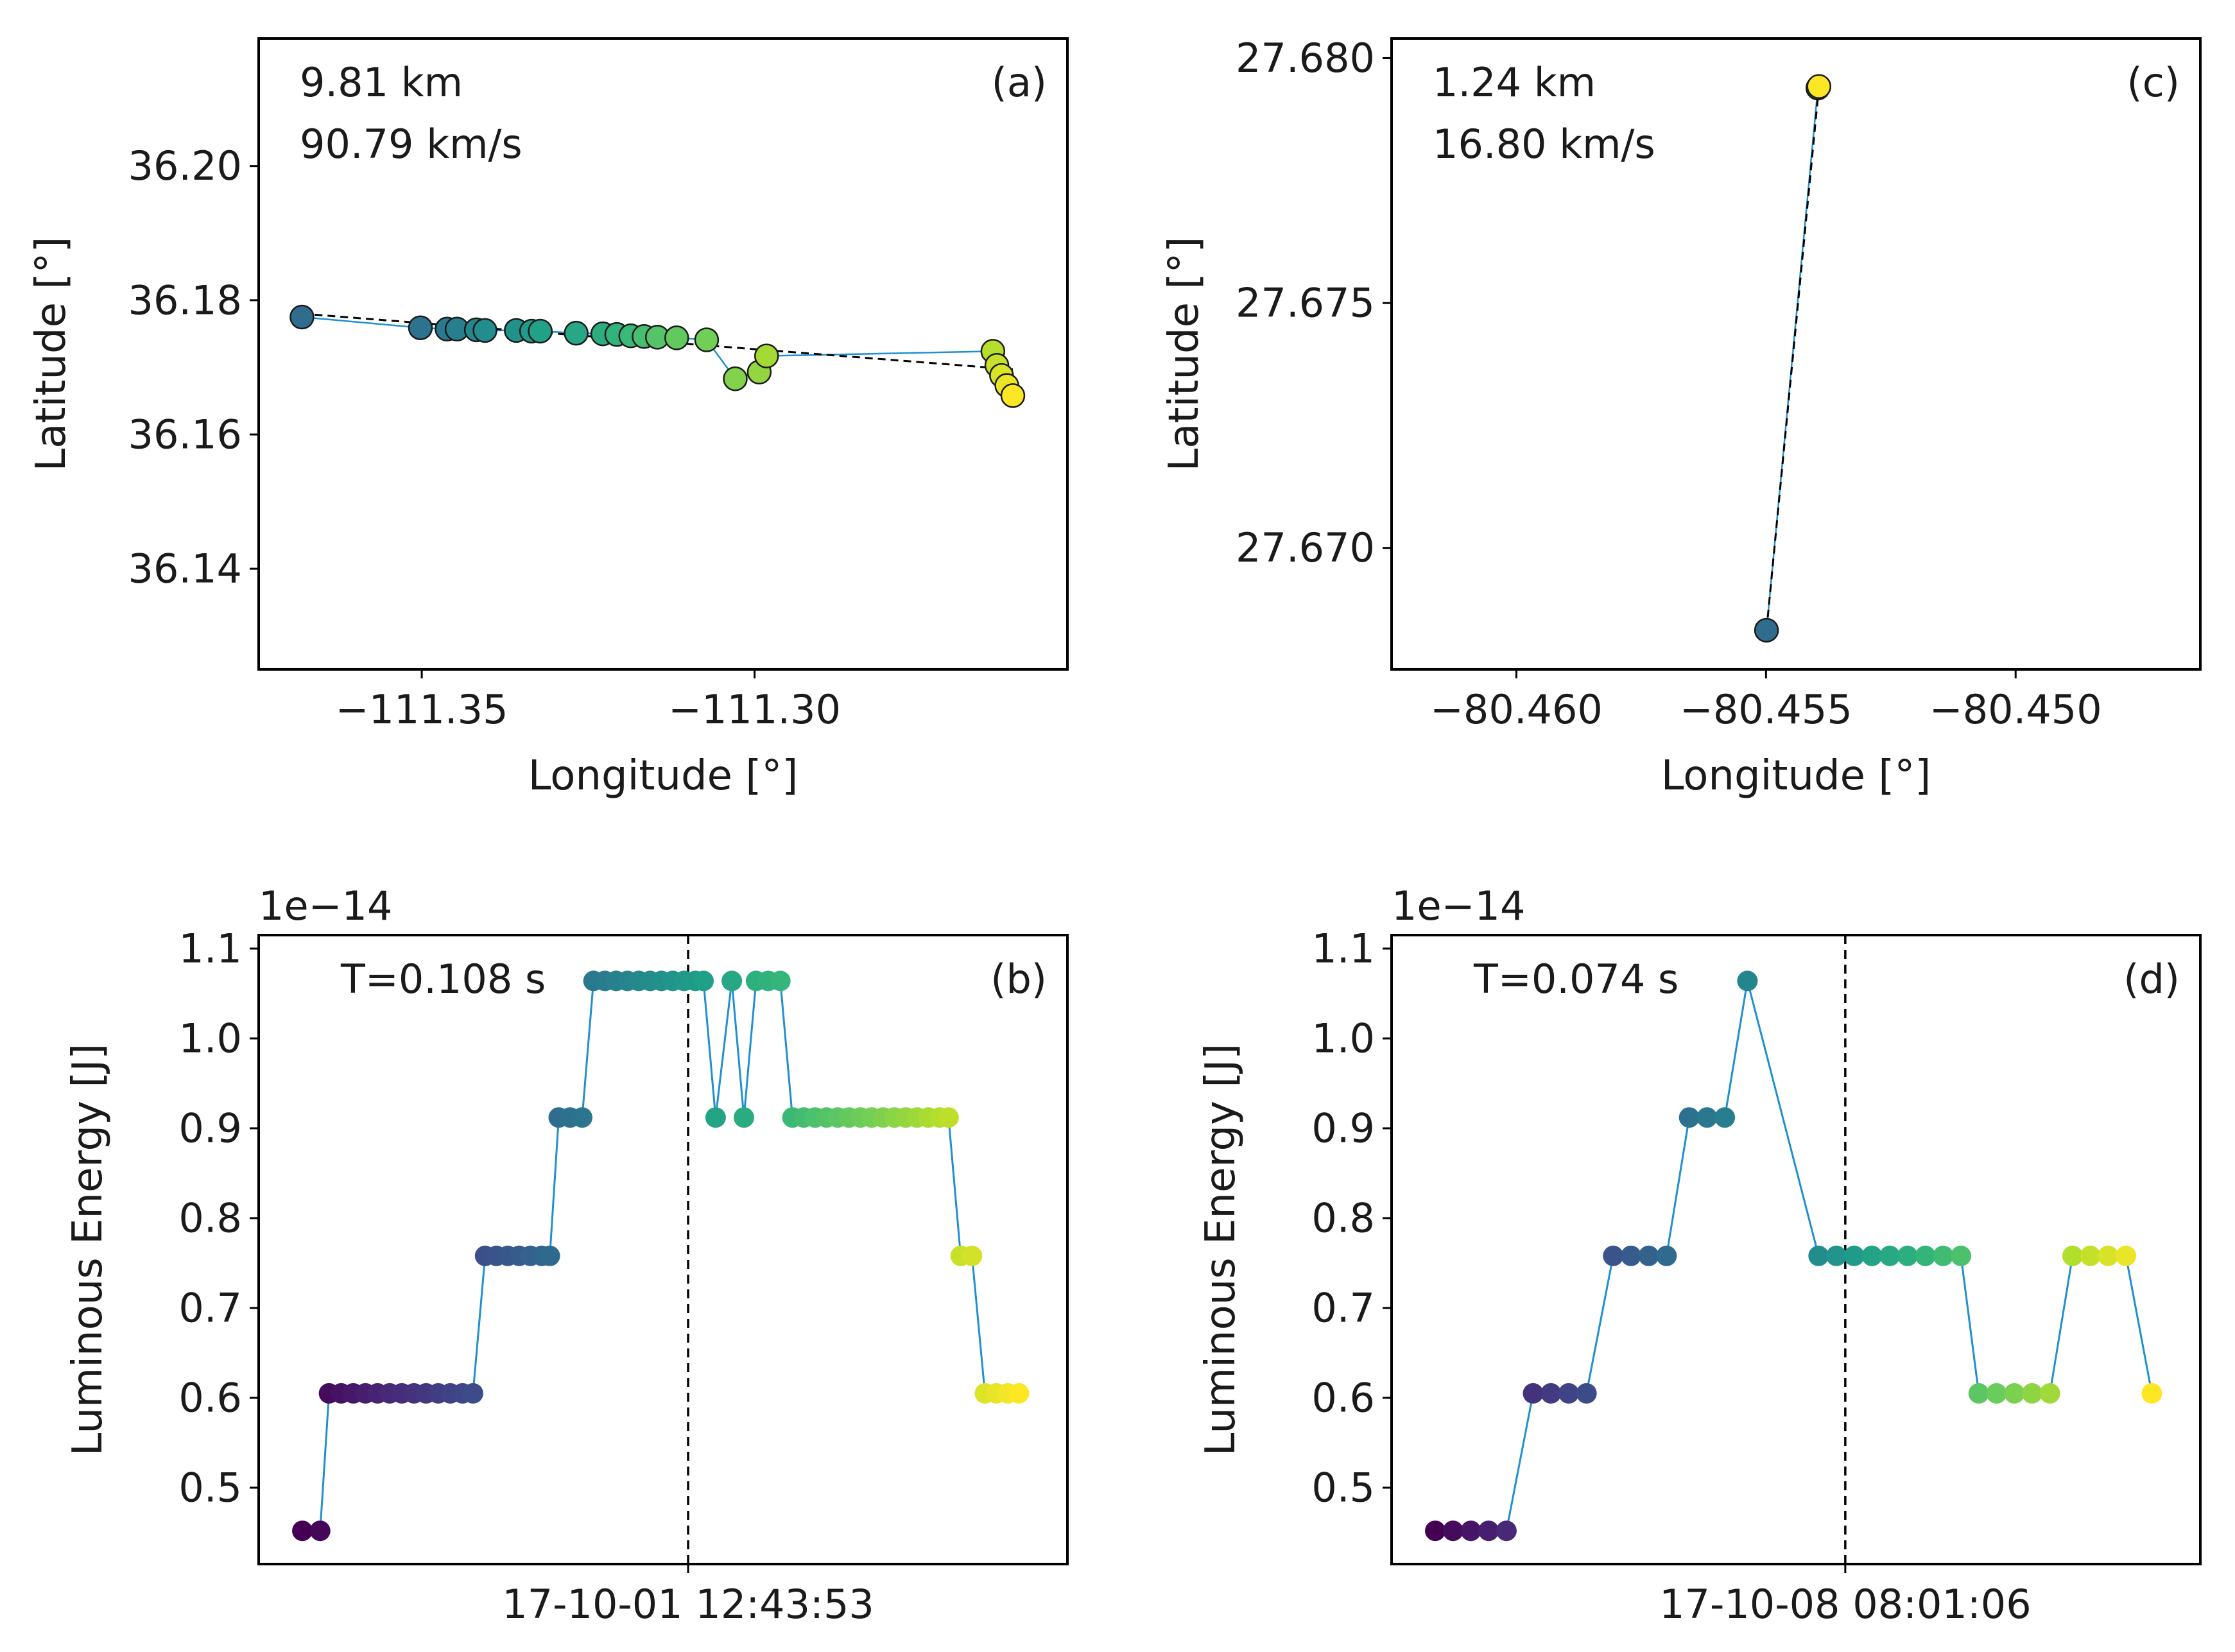 This screenshot has width=2235, height=1652. What do you see at coordinates (1343, 1128) in the screenshot?
I see `y-tick-label: 0.9` at bounding box center [1343, 1128].